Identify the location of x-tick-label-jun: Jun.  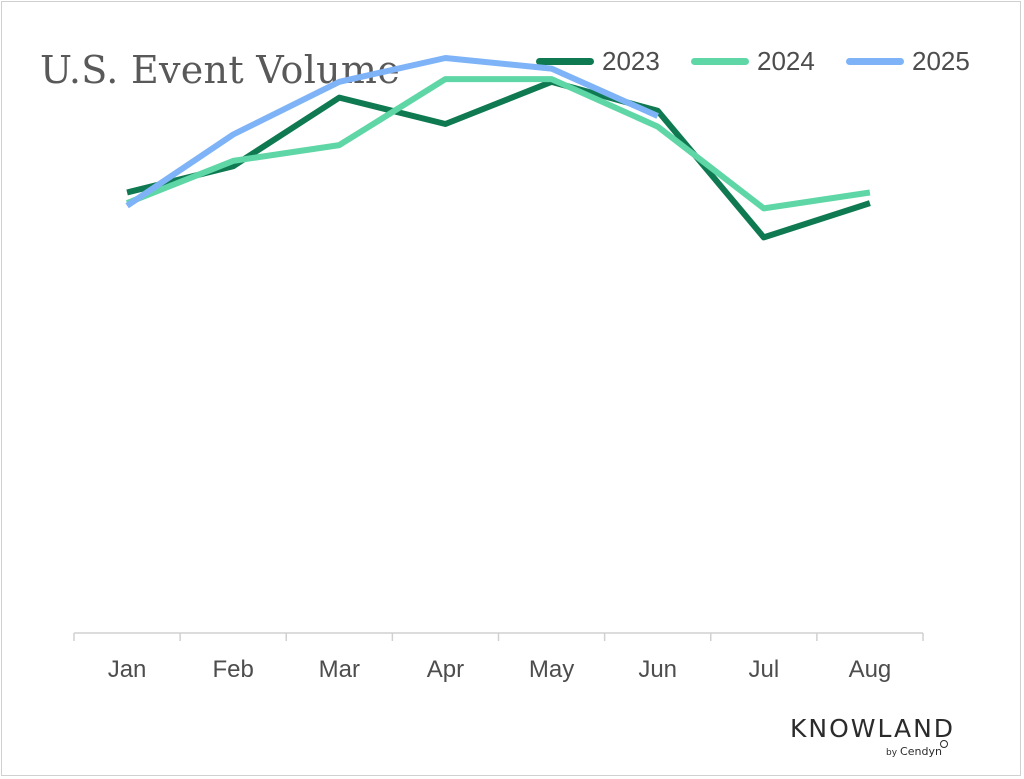
(657, 669).